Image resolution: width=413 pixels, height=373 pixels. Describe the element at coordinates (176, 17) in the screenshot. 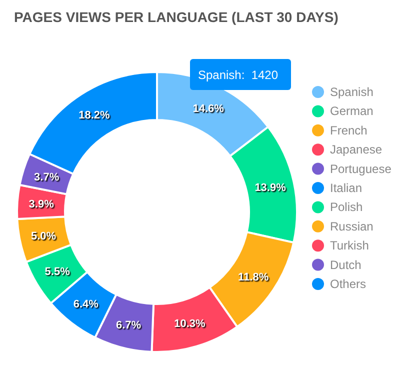

I see `chart-title: PAGES VIEWS PER LANGUAGE (LAST 30 DAYS)` at that location.